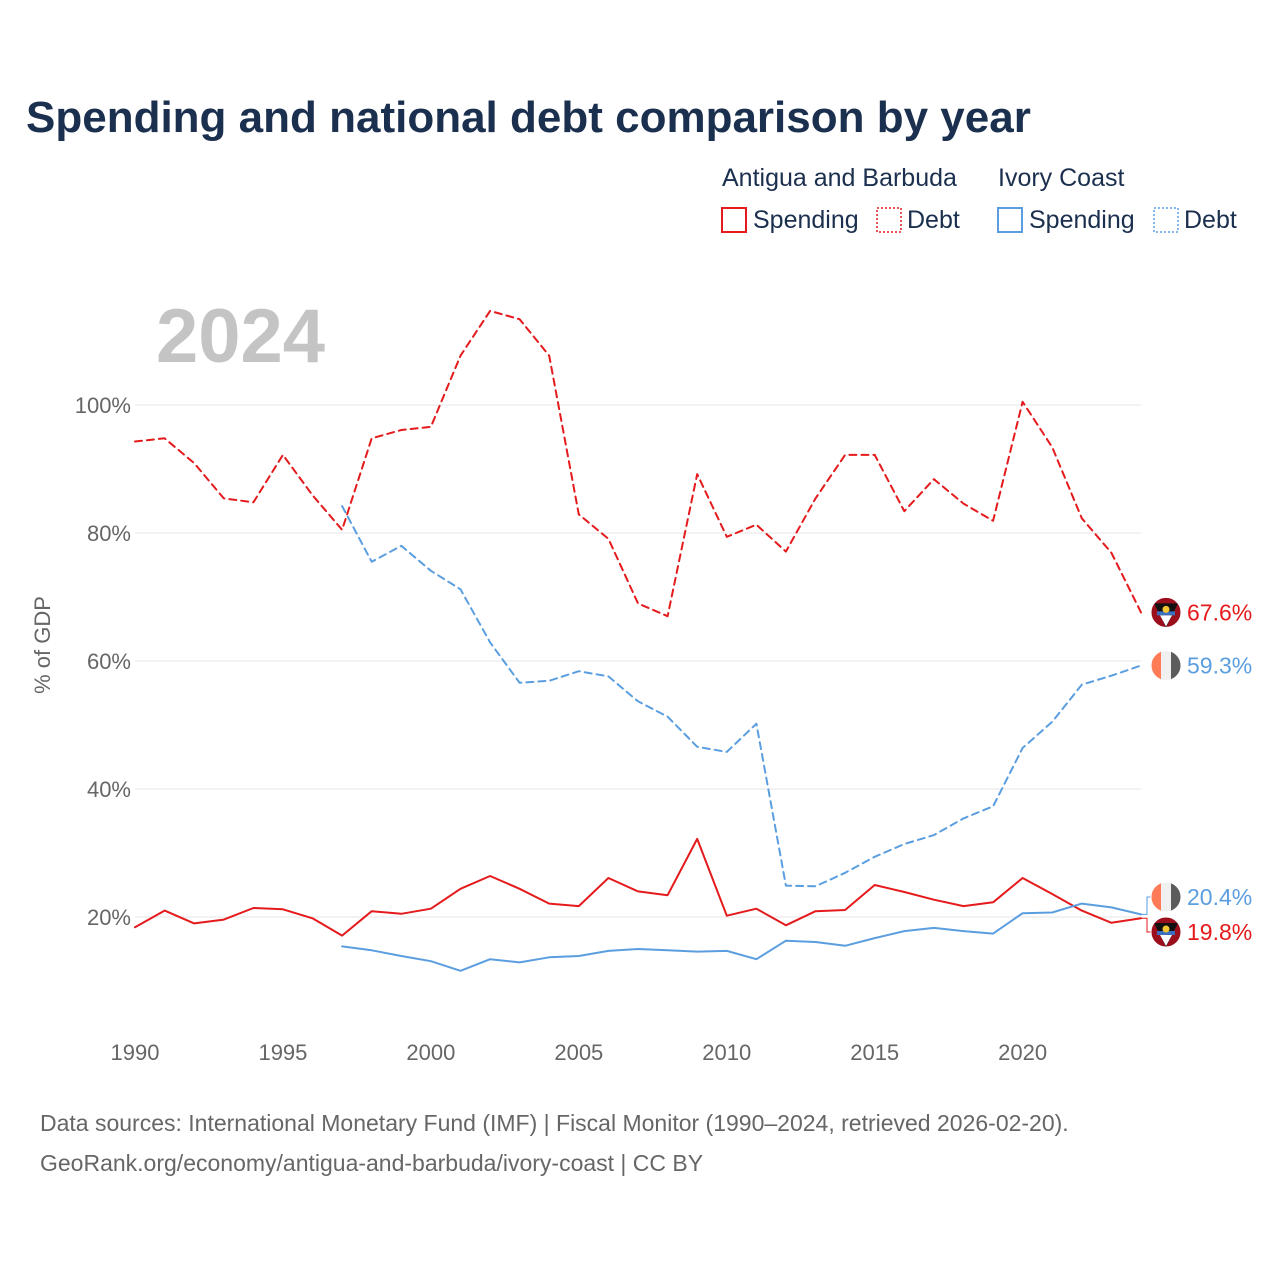  Describe the element at coordinates (1219, 932) in the screenshot. I see `end-label-antigua-and-barbuda-spending: 19.8%` at that location.